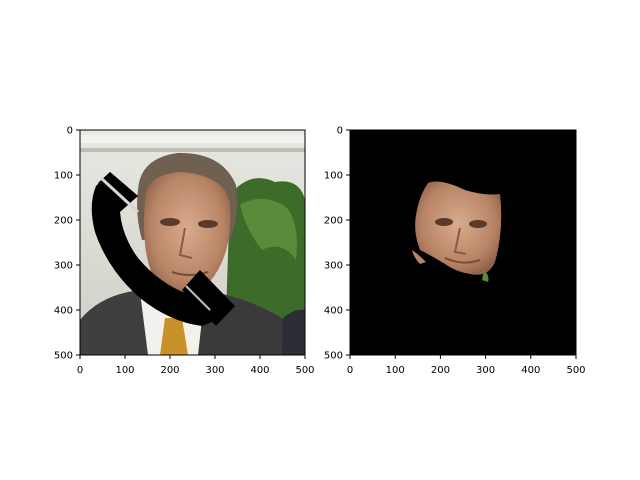 The height and width of the screenshot is (480, 640). I want to click on segmented-face, so click(458, 228).